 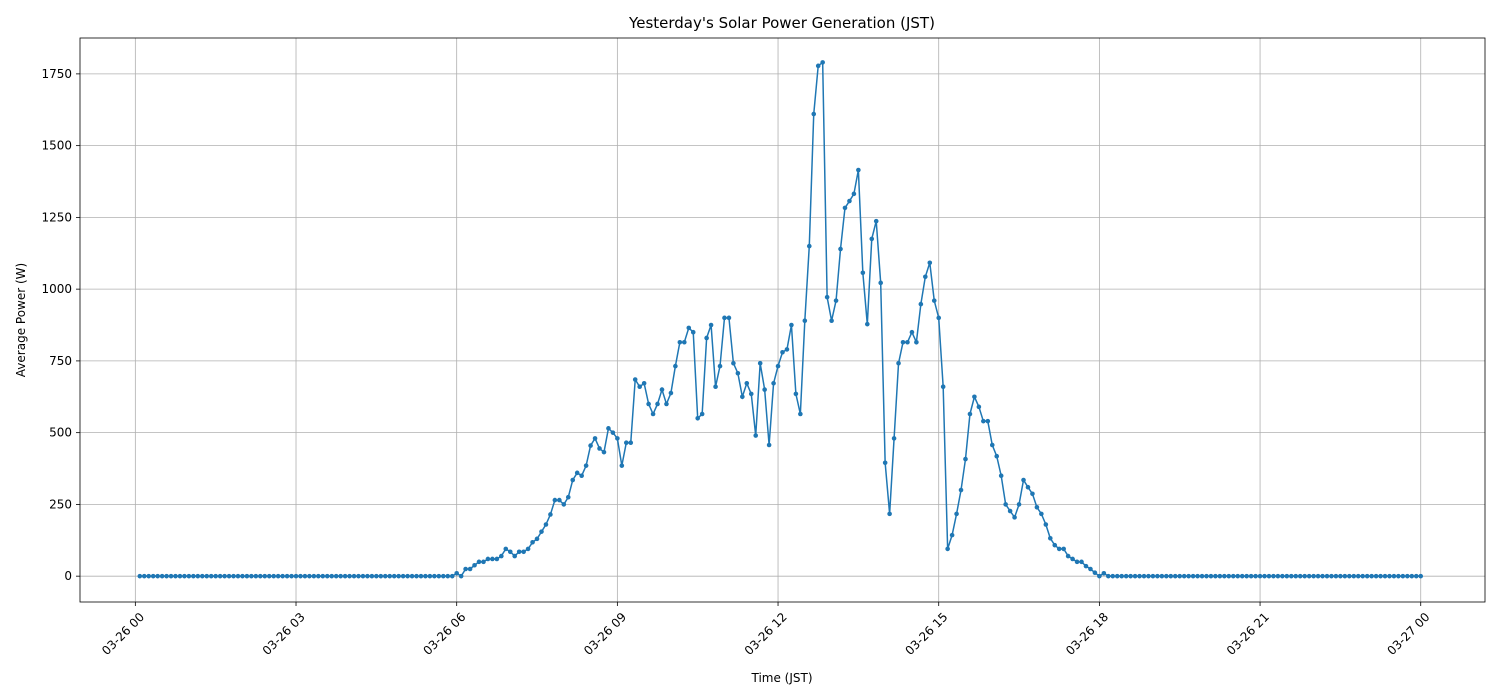 I want to click on y-axis-label: Average Power (W), so click(x=21, y=320).